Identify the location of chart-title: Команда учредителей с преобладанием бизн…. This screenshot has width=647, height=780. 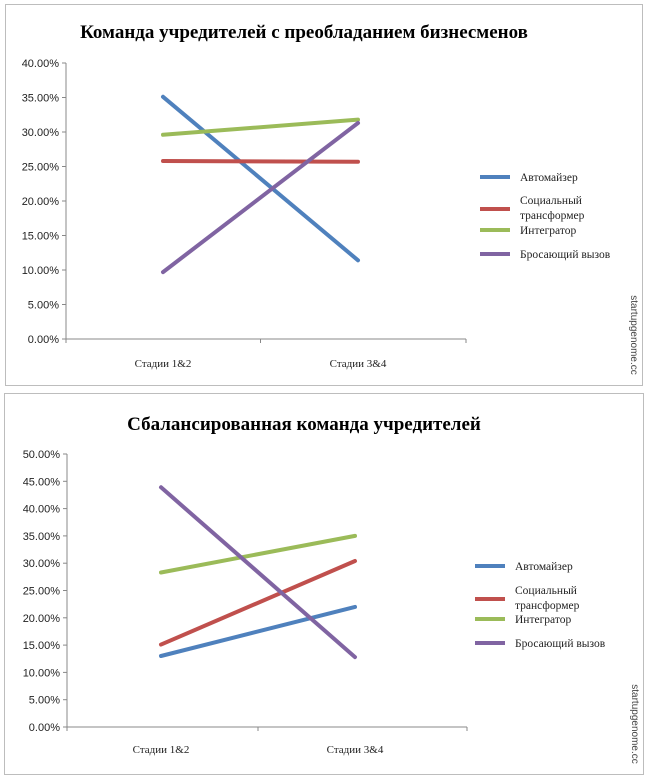
(304, 32).